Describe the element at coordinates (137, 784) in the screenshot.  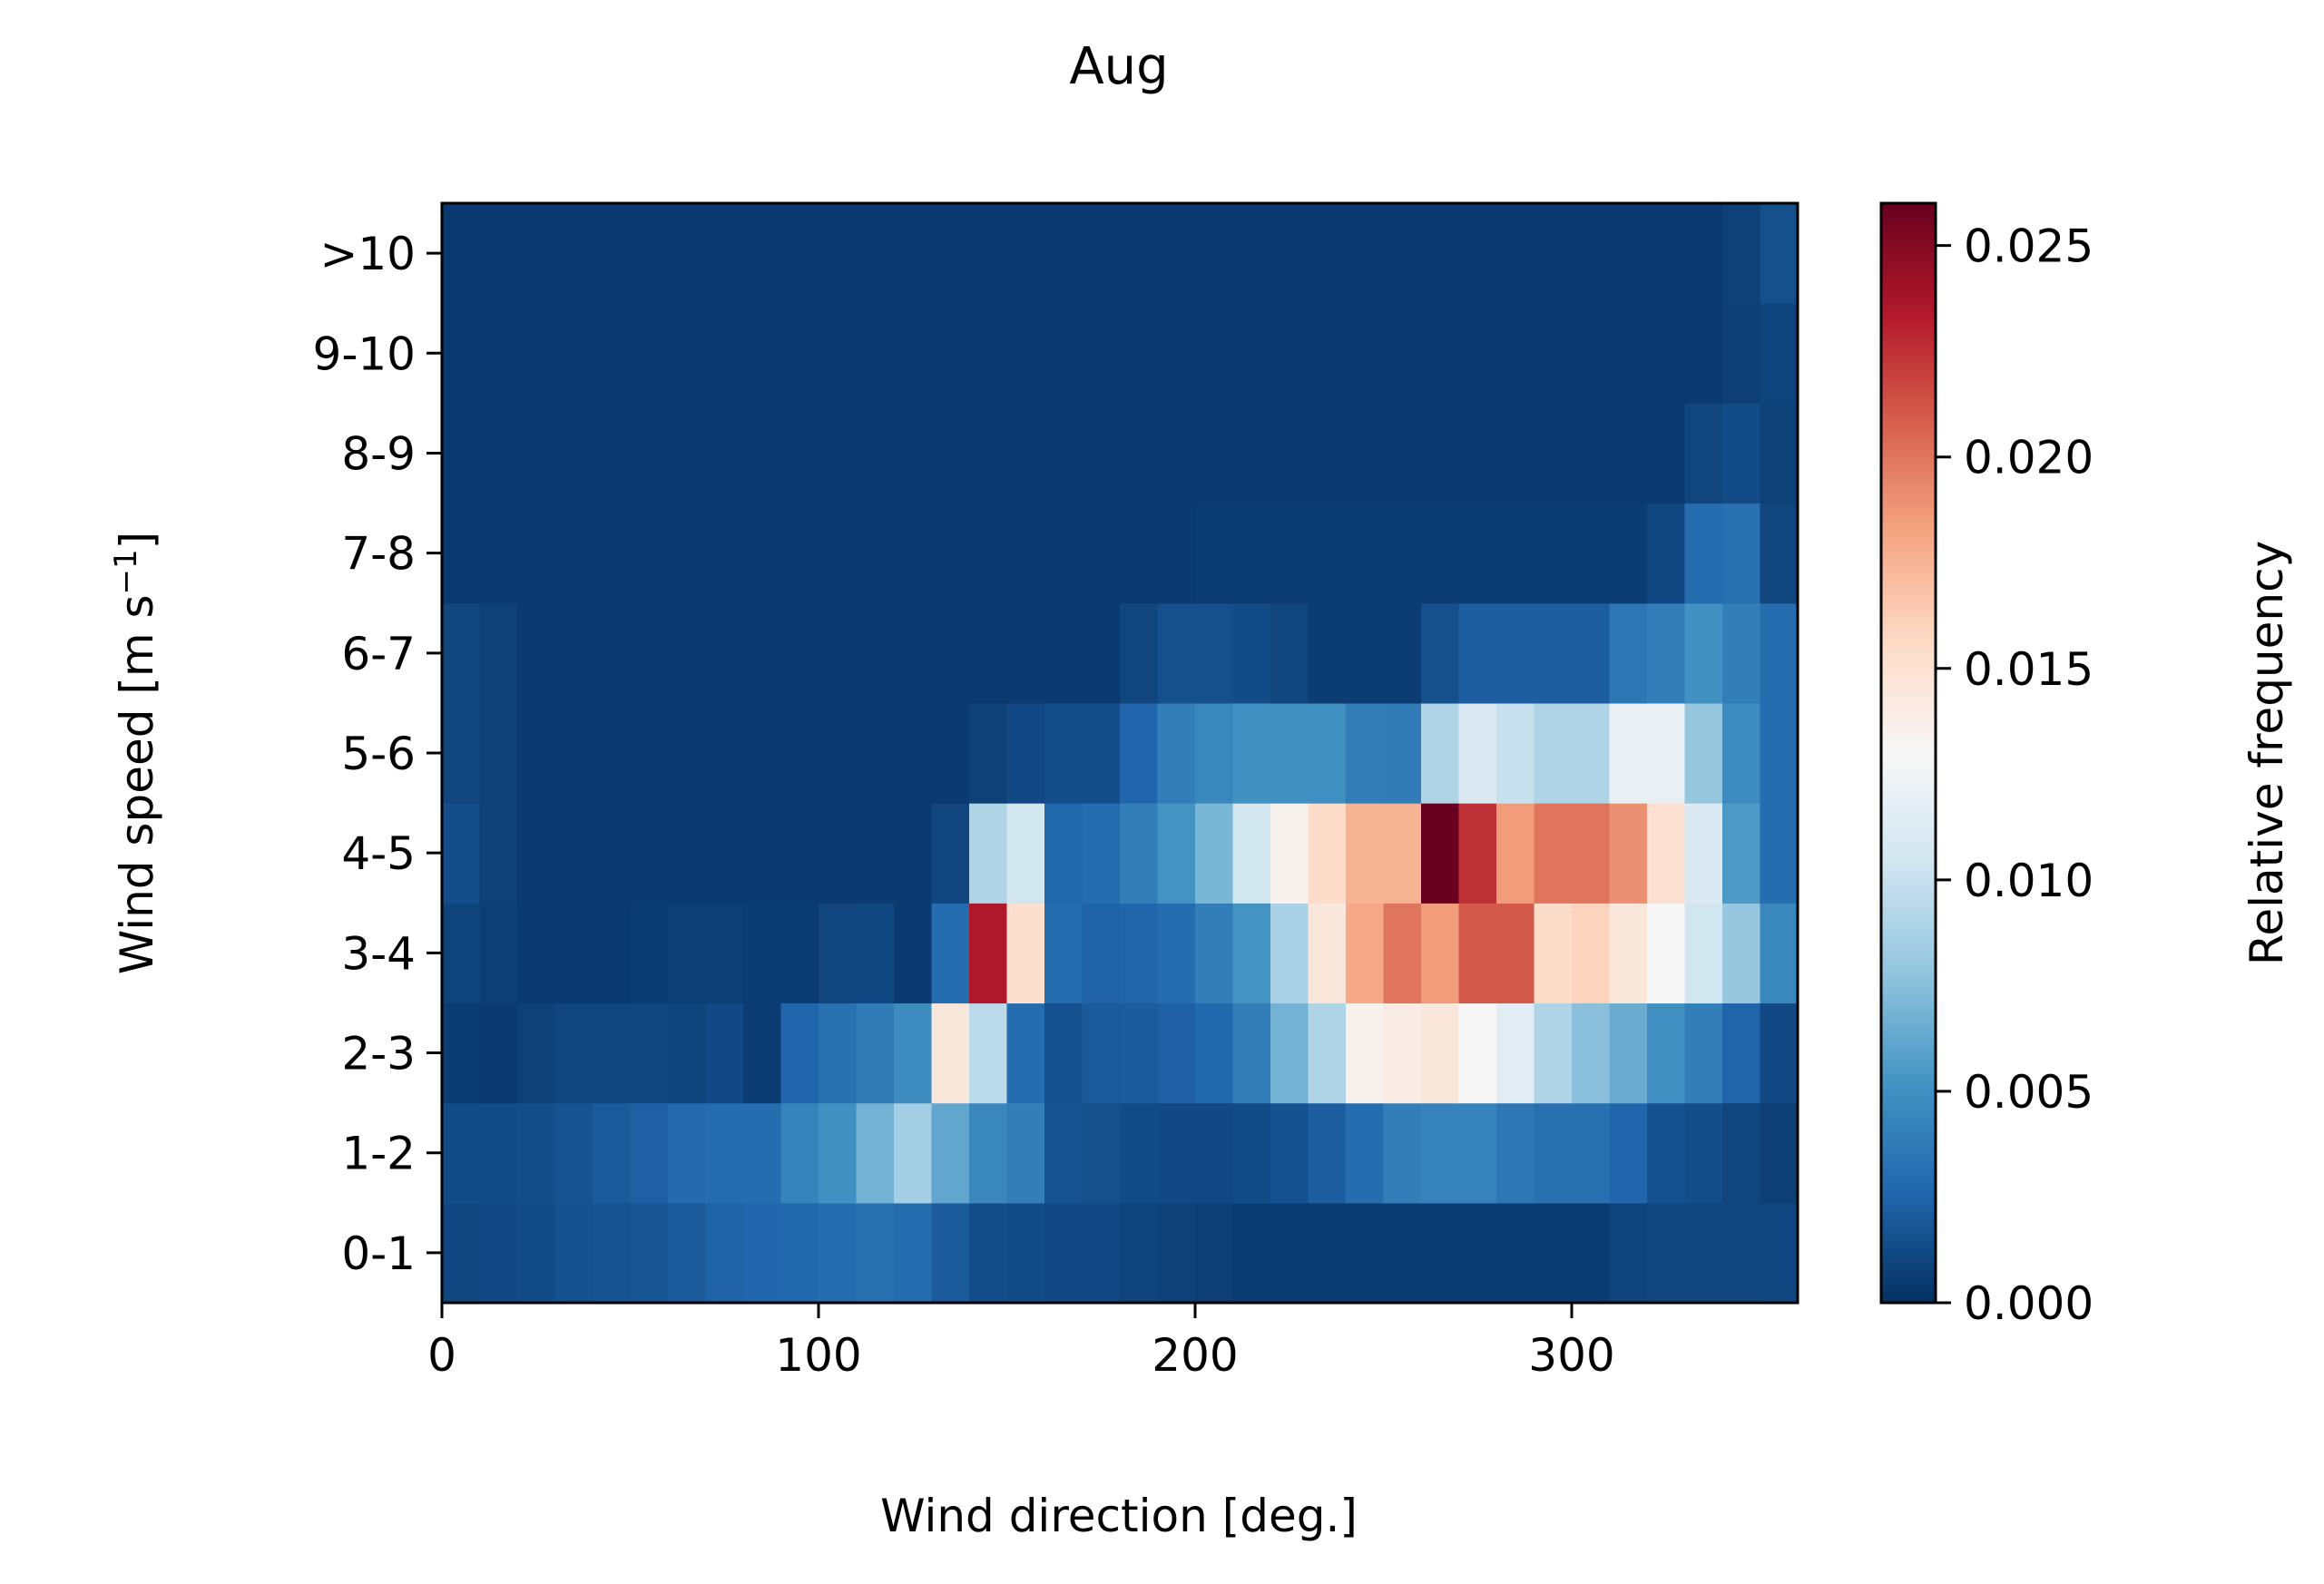
I see `y-axis-label-main: Wind speed [m s` at that location.